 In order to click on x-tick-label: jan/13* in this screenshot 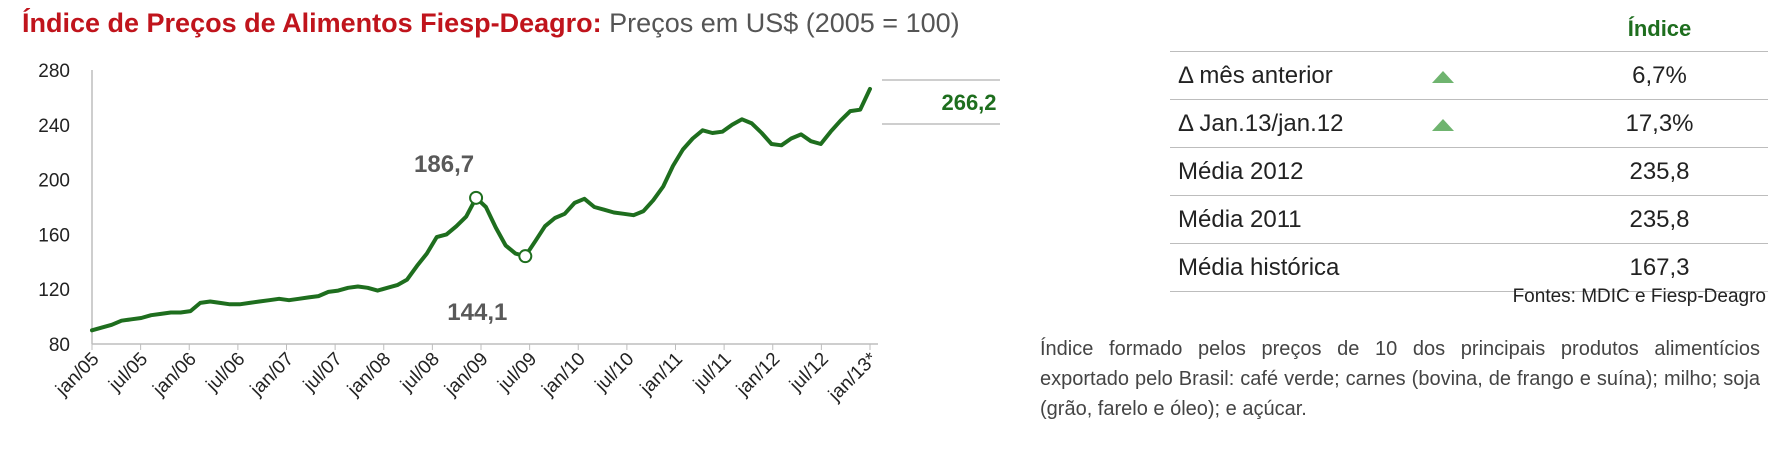, I will do `click(853, 377)`.